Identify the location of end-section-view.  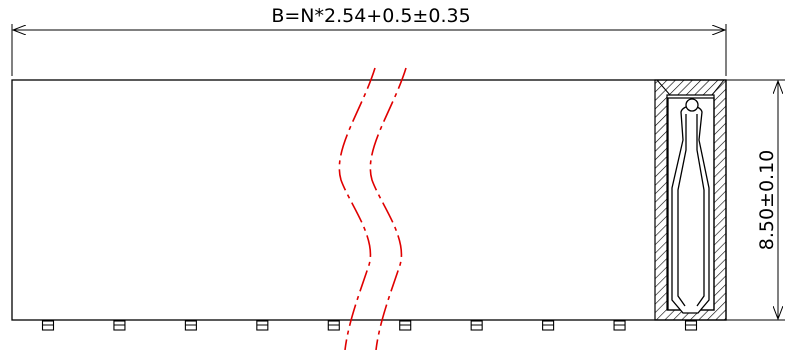
(690, 200).